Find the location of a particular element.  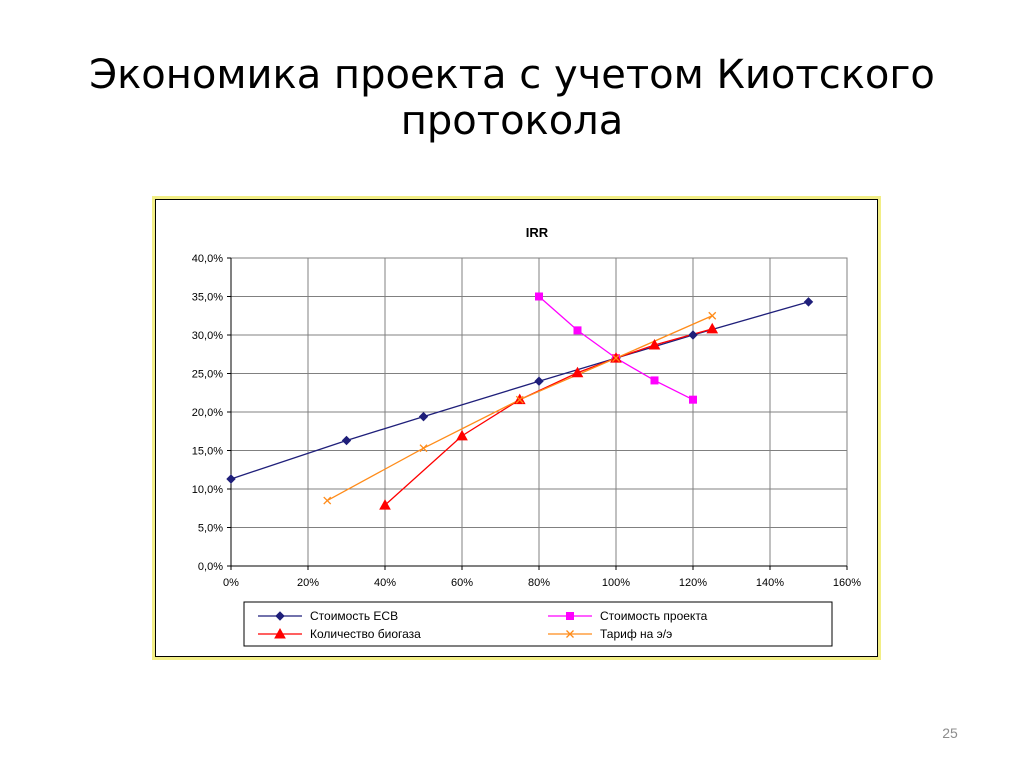

x-tick-label: 160% is located at coordinates (847, 583).